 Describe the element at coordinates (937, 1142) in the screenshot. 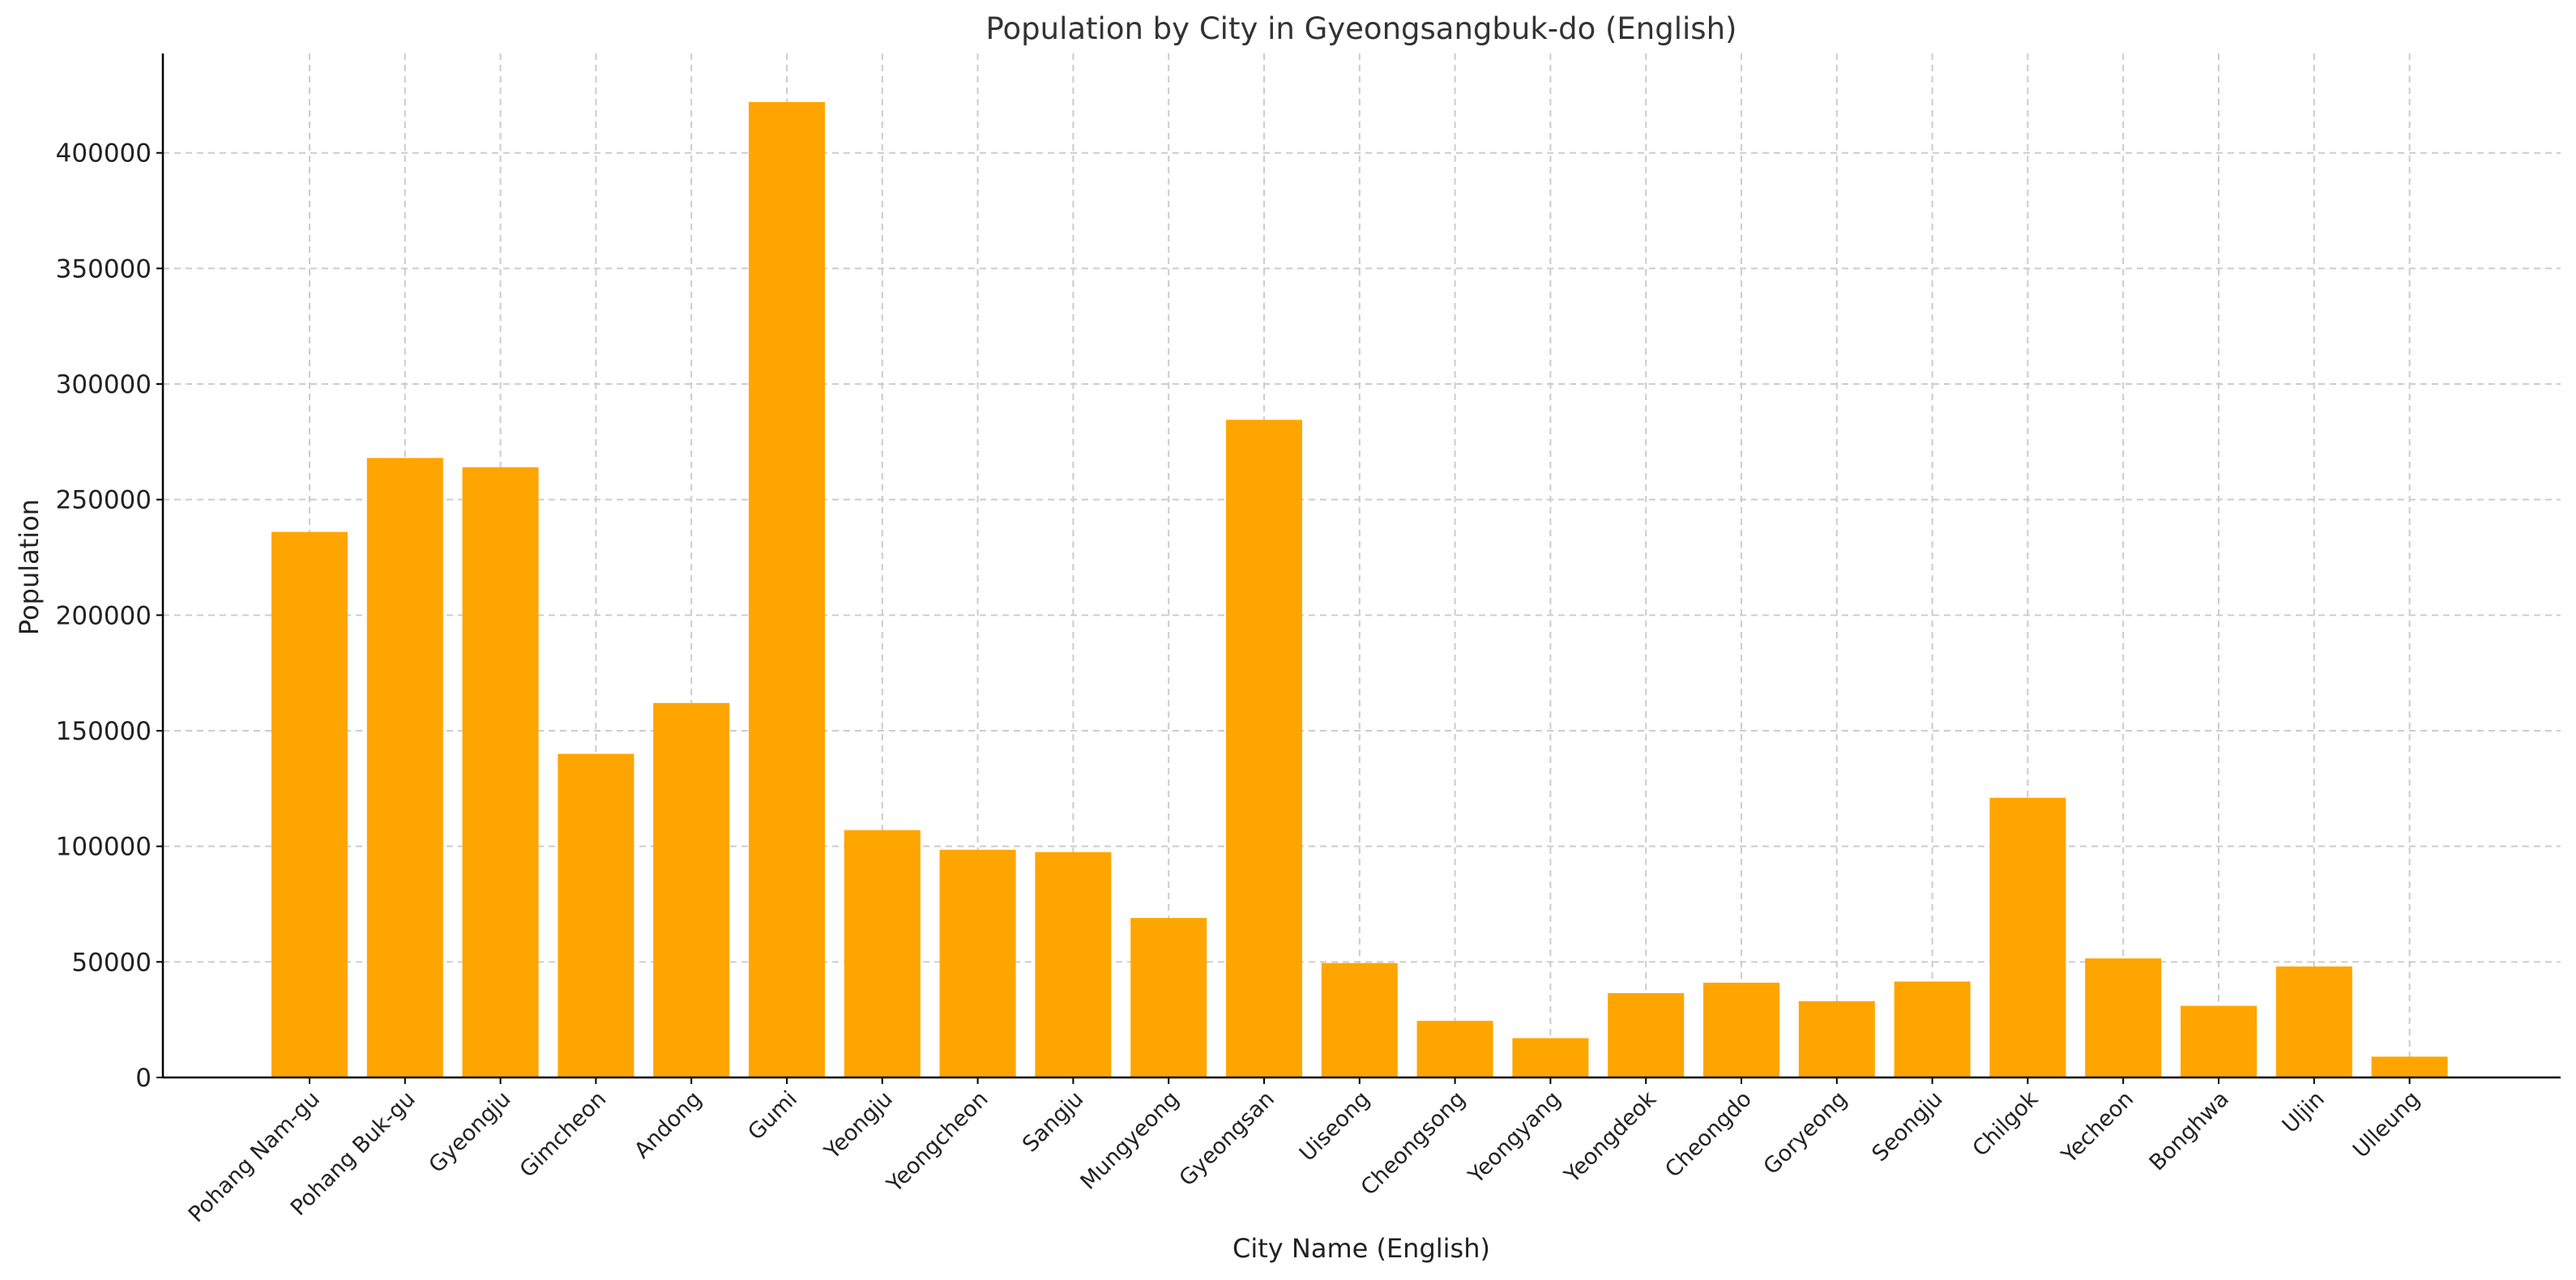

I see `x-tick-label: Yeongcheon` at that location.